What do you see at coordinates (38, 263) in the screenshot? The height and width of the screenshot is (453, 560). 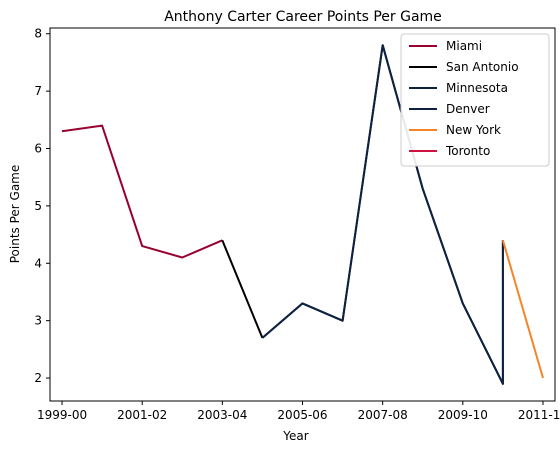 I see `y-tick-label: 4` at bounding box center [38, 263].